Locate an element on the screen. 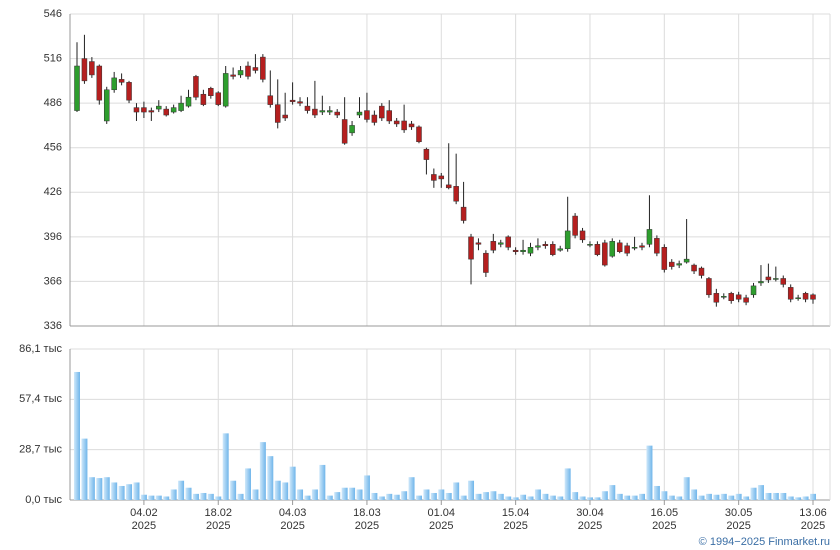 This screenshot has height=550, width=840. x-tick-label: 04.03 2025 is located at coordinates (292, 519).